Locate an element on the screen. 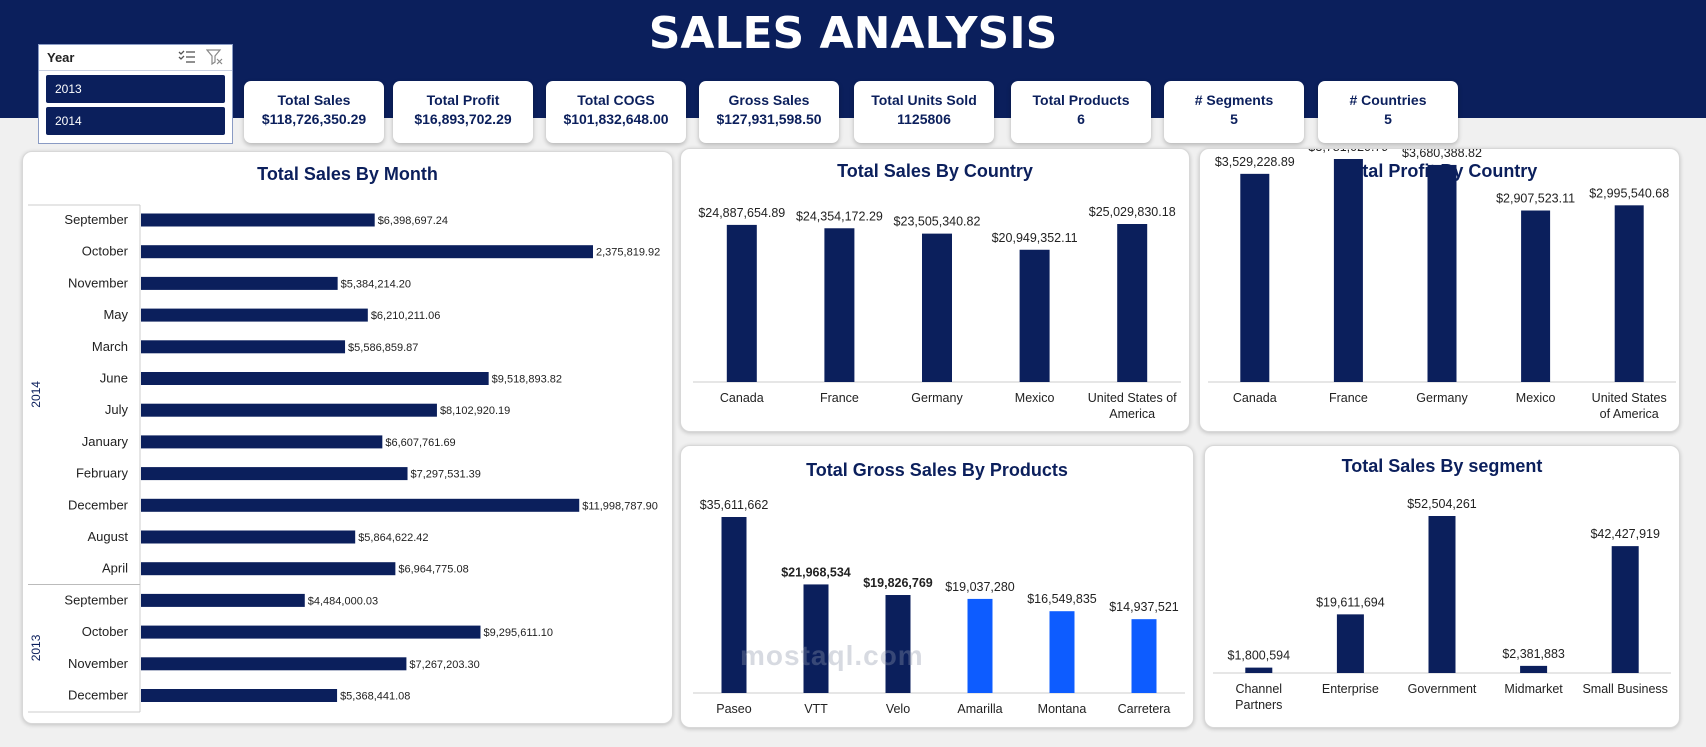 This screenshot has width=1706, height=747. watermark: mostaql.com is located at coordinates (832, 655).